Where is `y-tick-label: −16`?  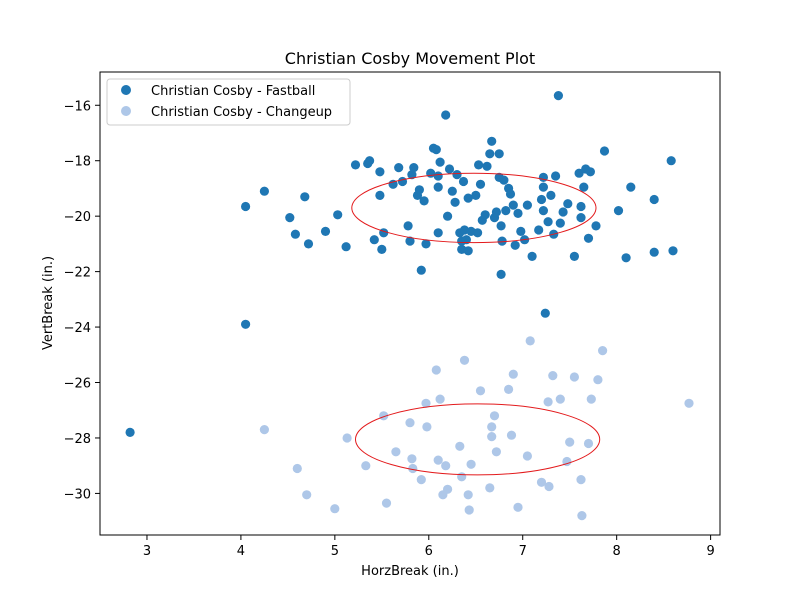 y-tick-label: −16 is located at coordinates (77, 106).